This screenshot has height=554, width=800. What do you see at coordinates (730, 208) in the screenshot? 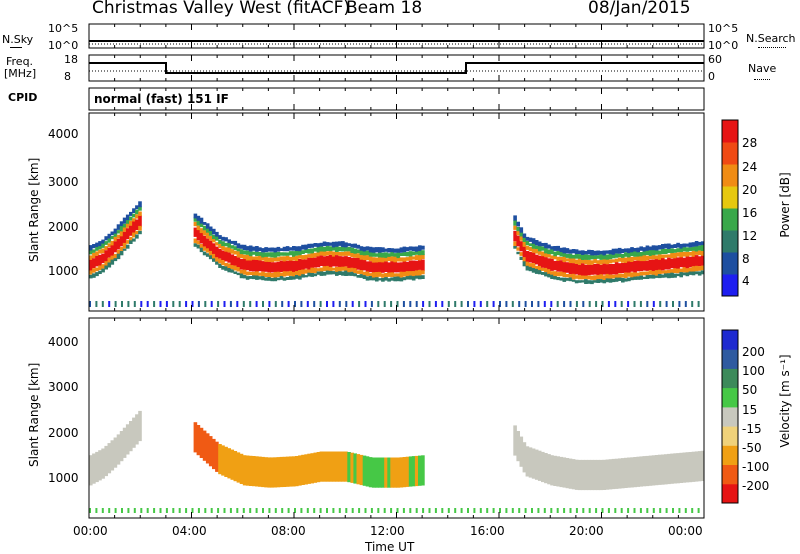
I see `power-colorbar-frame` at bounding box center [730, 208].